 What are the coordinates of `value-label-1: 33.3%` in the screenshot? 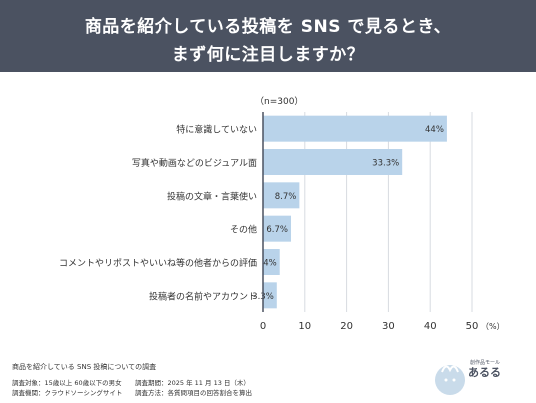 It's located at (385, 164).